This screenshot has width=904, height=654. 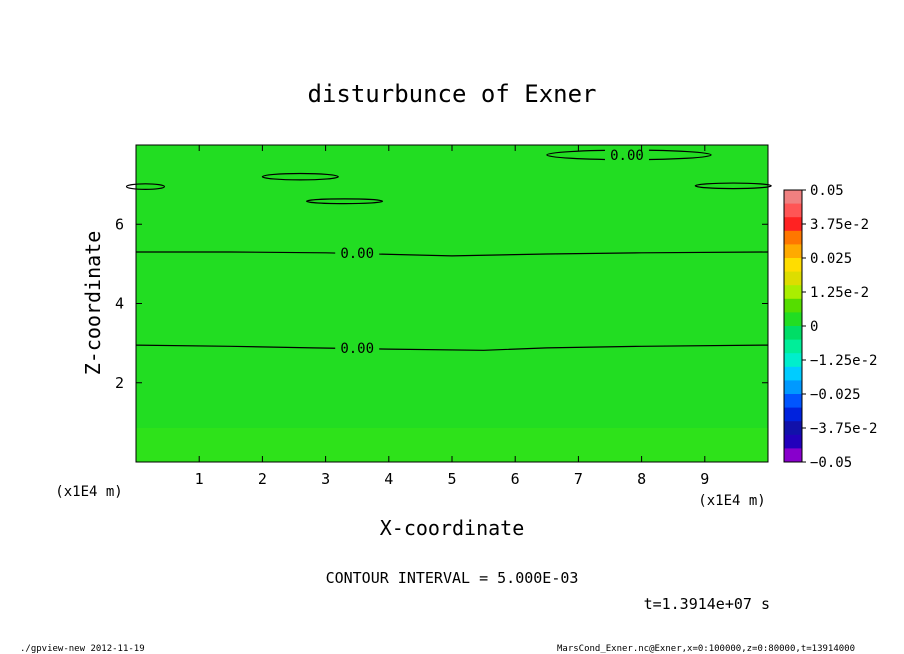 I want to click on top-contour-label: 0.00, so click(x=627, y=156).